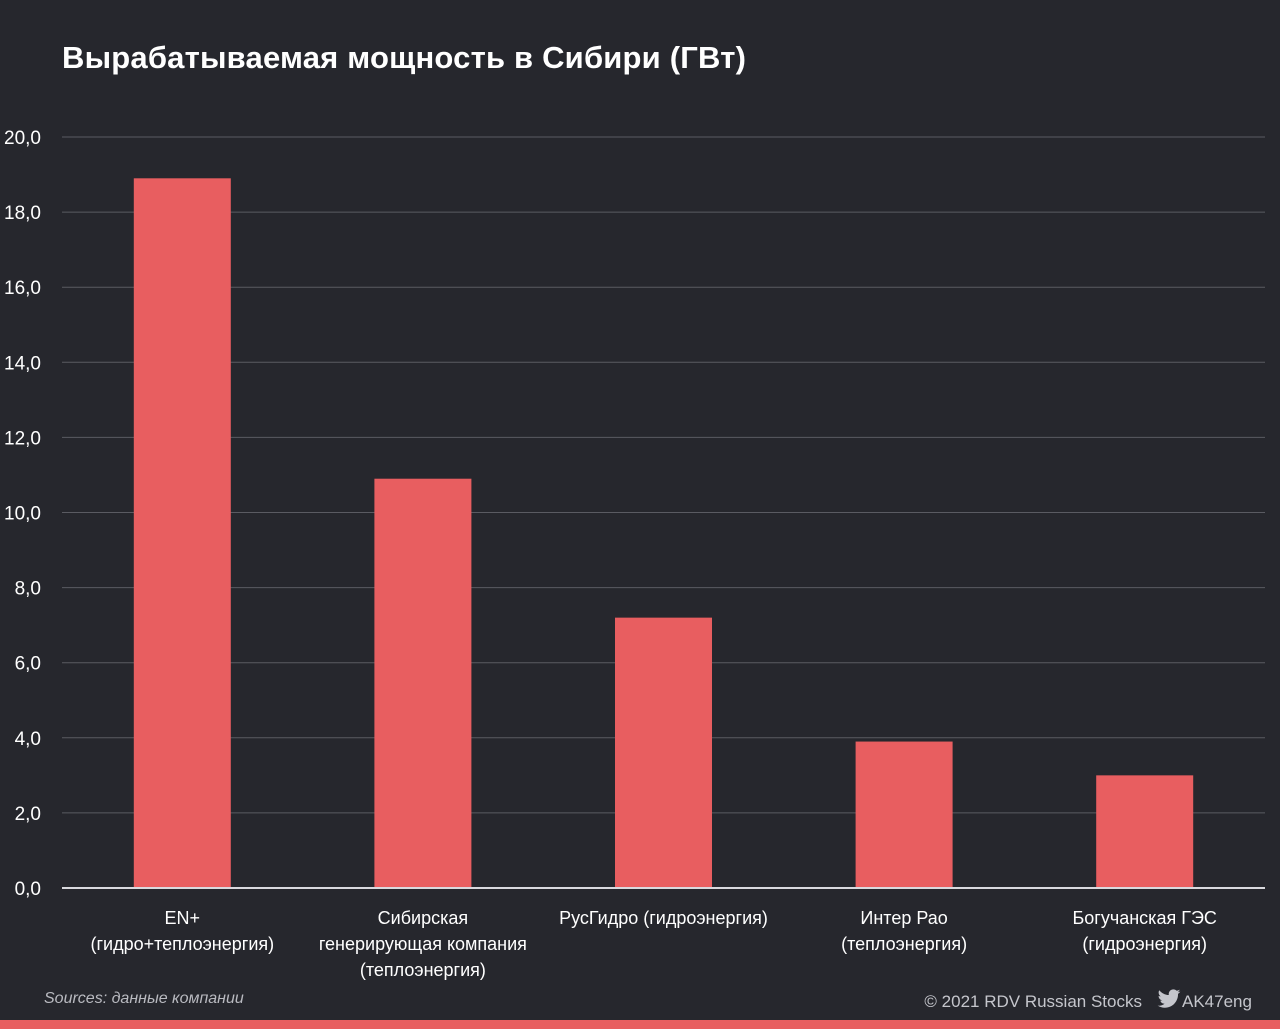  What do you see at coordinates (22, 288) in the screenshot?
I see `y-tick-label: 16,0` at bounding box center [22, 288].